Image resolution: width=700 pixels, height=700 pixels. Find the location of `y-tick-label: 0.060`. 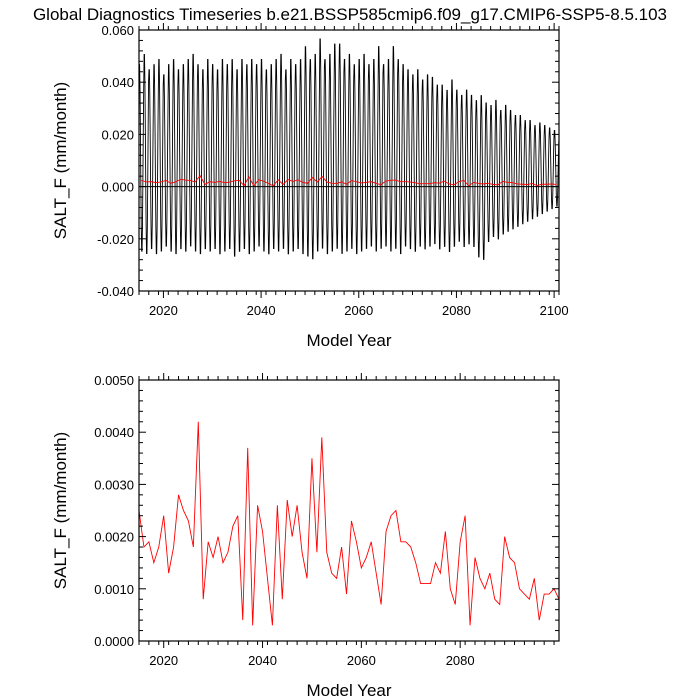

y-tick-label: 0.060 is located at coordinates (117, 30).